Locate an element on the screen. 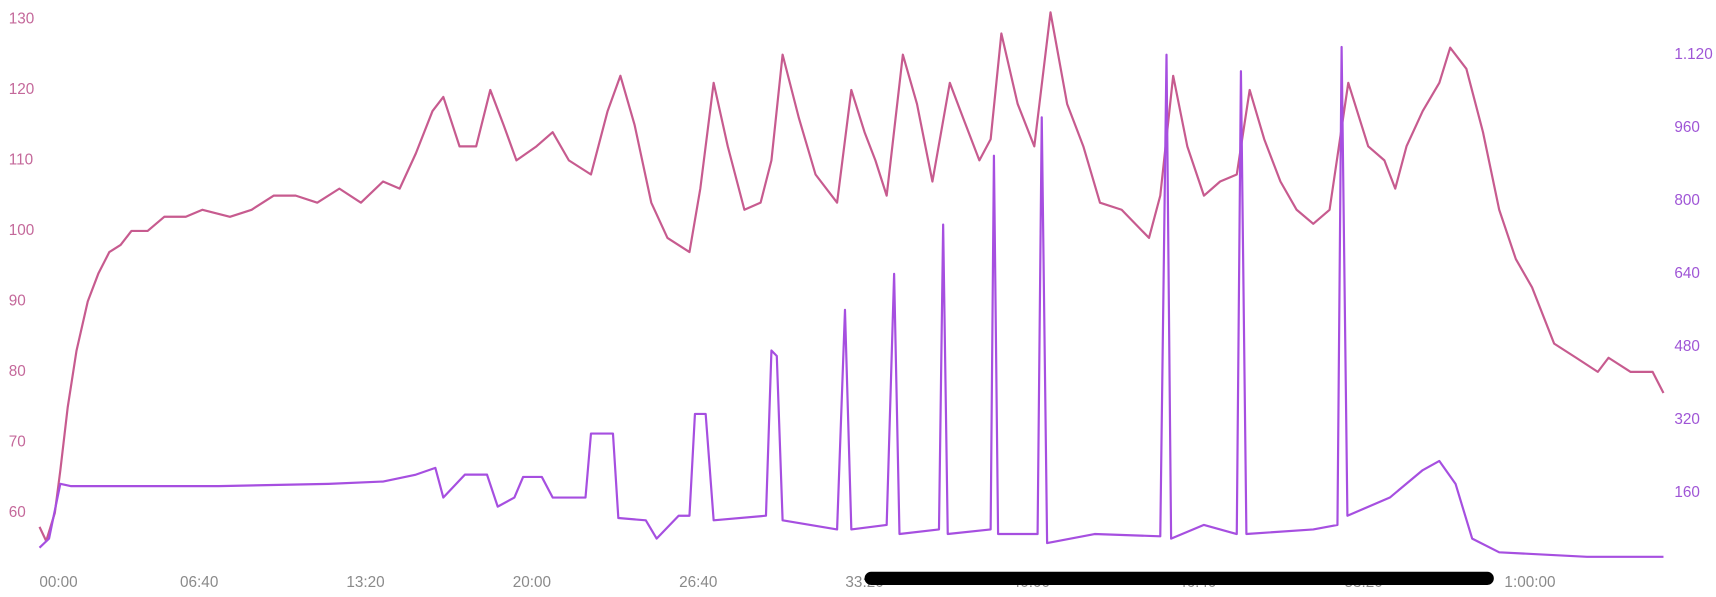 This screenshot has width=1716, height=597. y-tick-label: 70 is located at coordinates (17, 441).